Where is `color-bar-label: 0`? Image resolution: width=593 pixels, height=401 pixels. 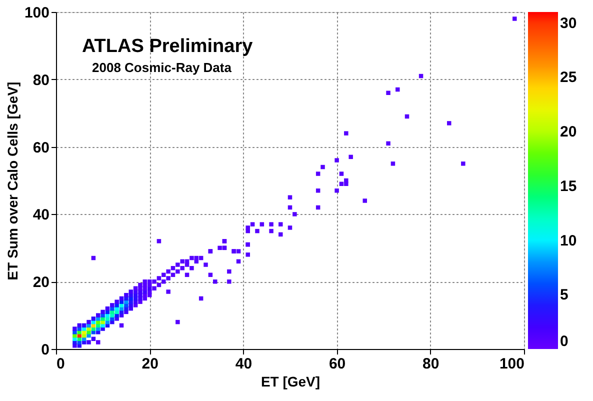
color-bar-label: 0 is located at coordinates (564, 341).